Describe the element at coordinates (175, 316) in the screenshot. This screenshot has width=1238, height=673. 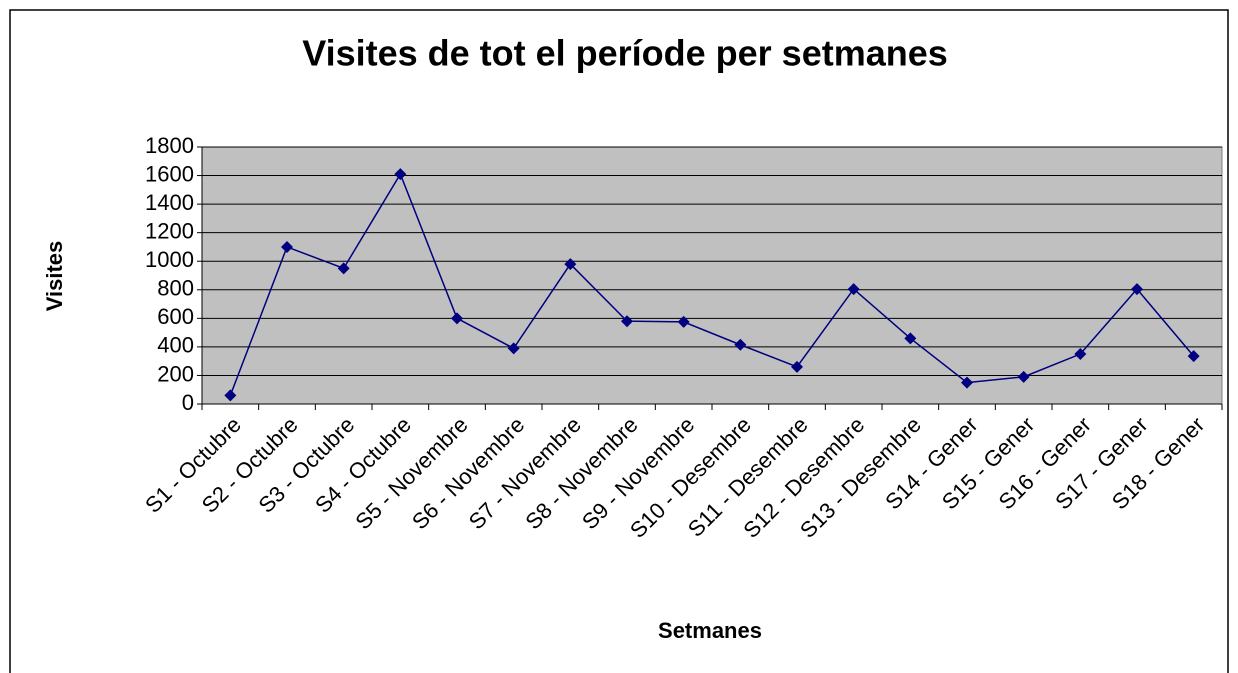
I see `y-tick-label: 600` at that location.